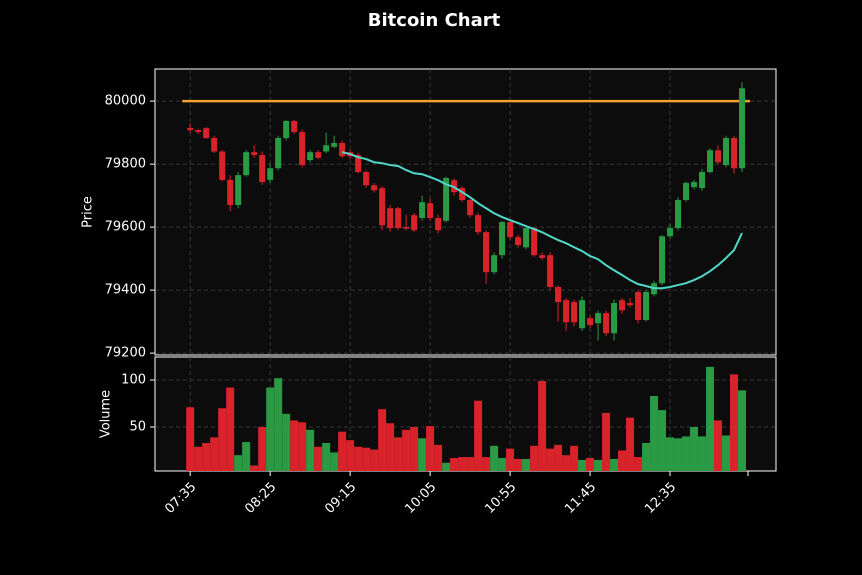  Describe the element at coordinates (125, 164) in the screenshot. I see `y-tick-label: 79800` at that location.